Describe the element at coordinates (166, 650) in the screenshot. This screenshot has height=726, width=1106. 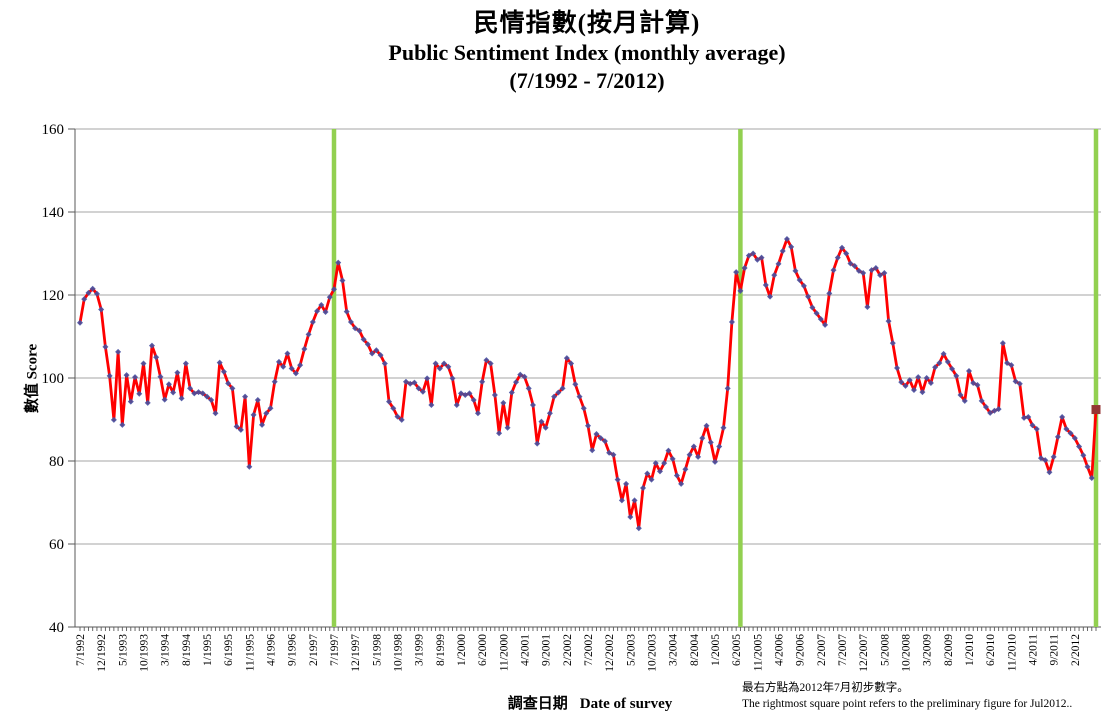
I see `x-tick-label: 3/1994` at that location.